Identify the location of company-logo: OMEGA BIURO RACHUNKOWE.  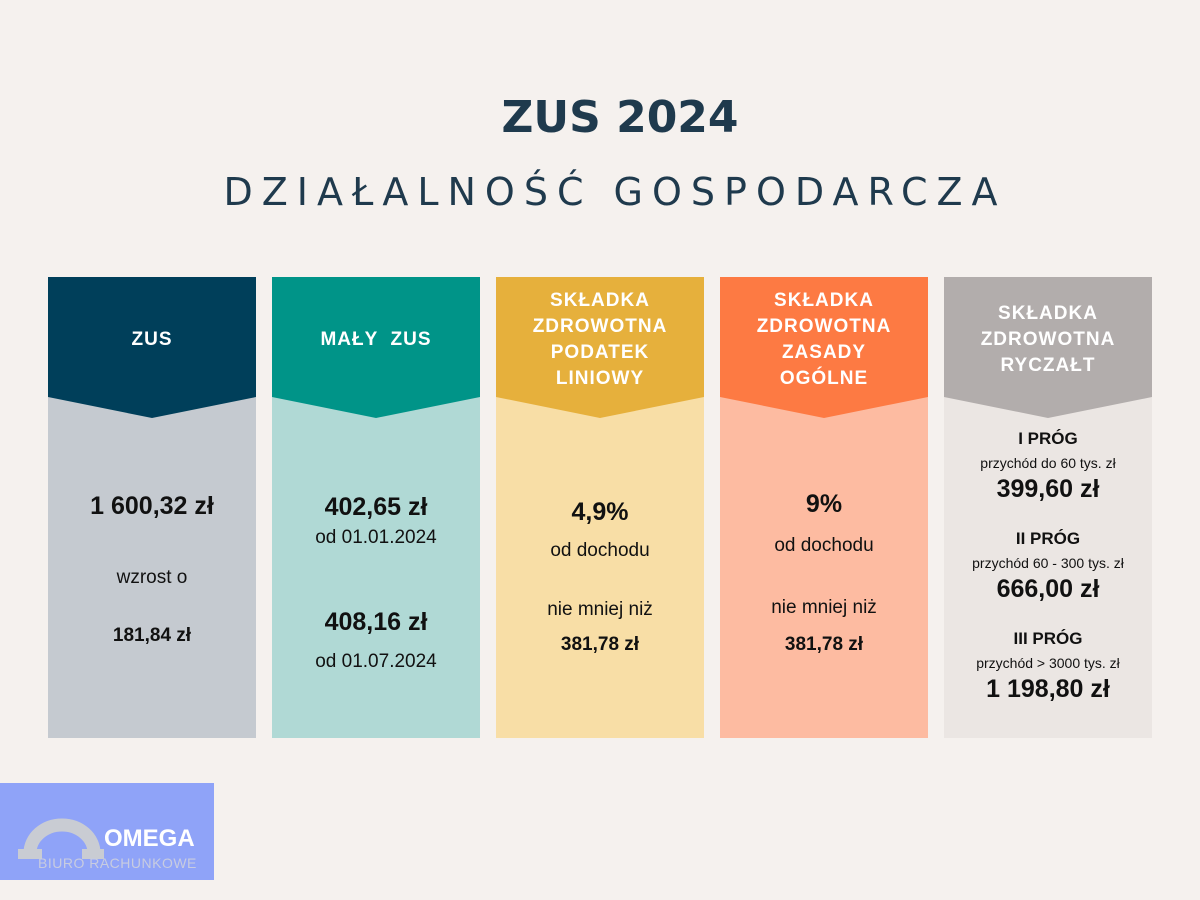
(107, 831).